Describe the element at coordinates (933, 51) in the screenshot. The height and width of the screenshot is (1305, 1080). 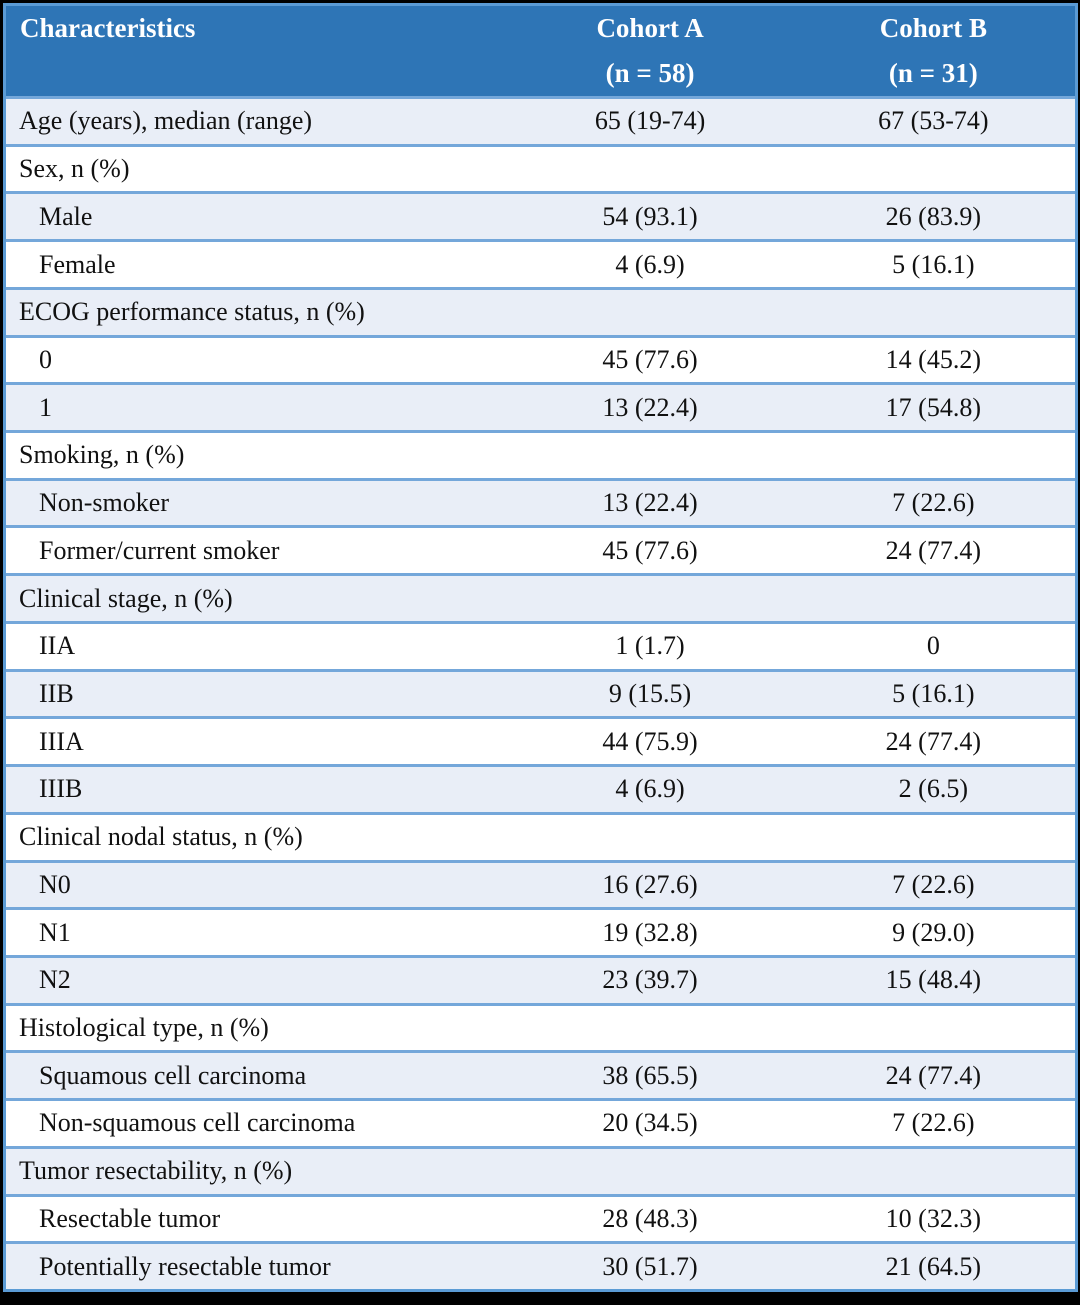
I see `header-cell-cohort-b: Cohort B (n = 31)` at that location.